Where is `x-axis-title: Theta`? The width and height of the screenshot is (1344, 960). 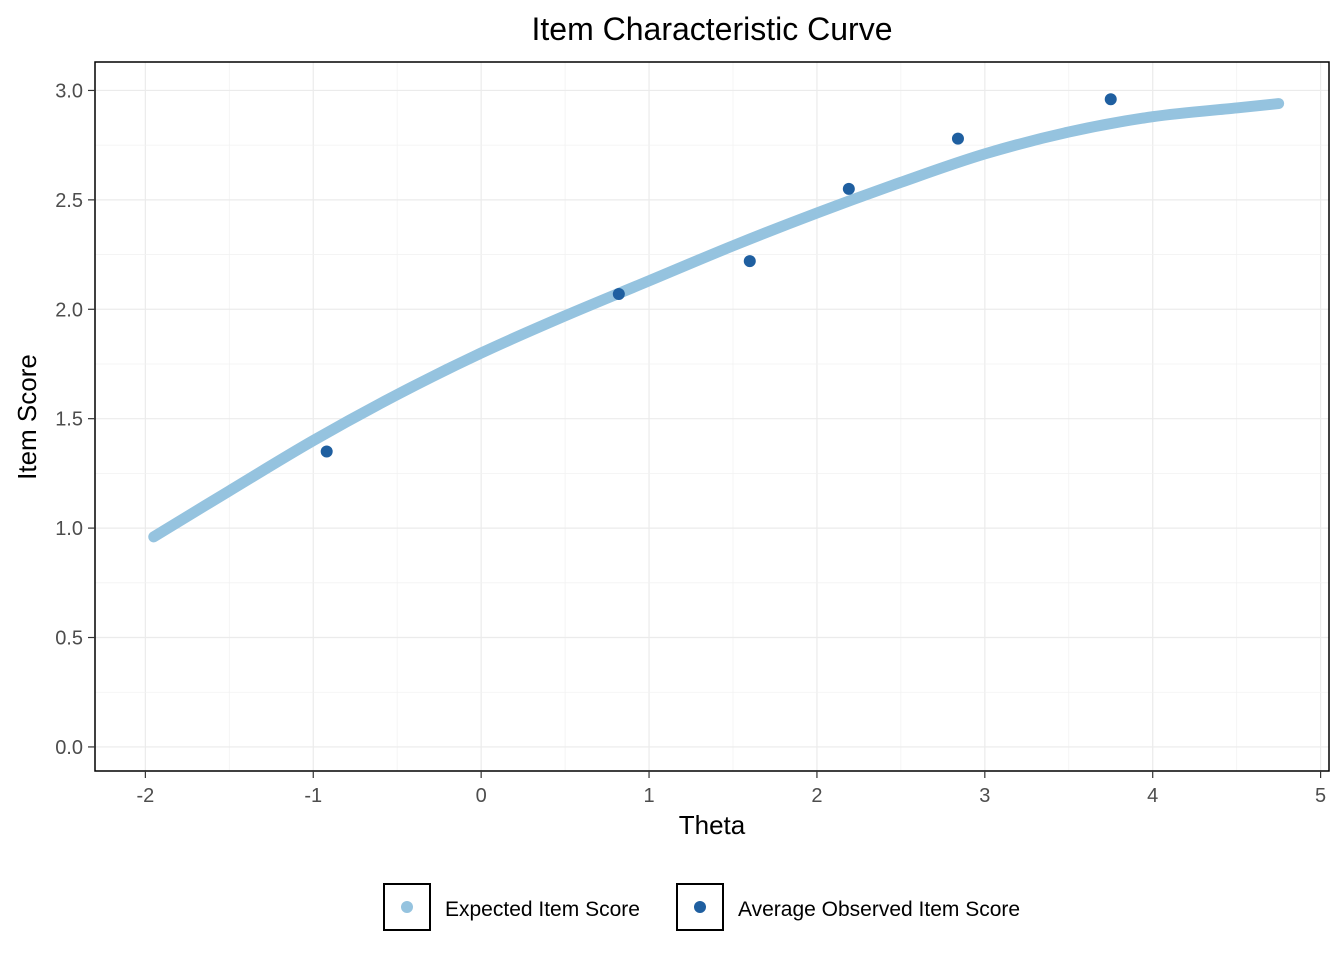 x-axis-title: Theta is located at coordinates (712, 825).